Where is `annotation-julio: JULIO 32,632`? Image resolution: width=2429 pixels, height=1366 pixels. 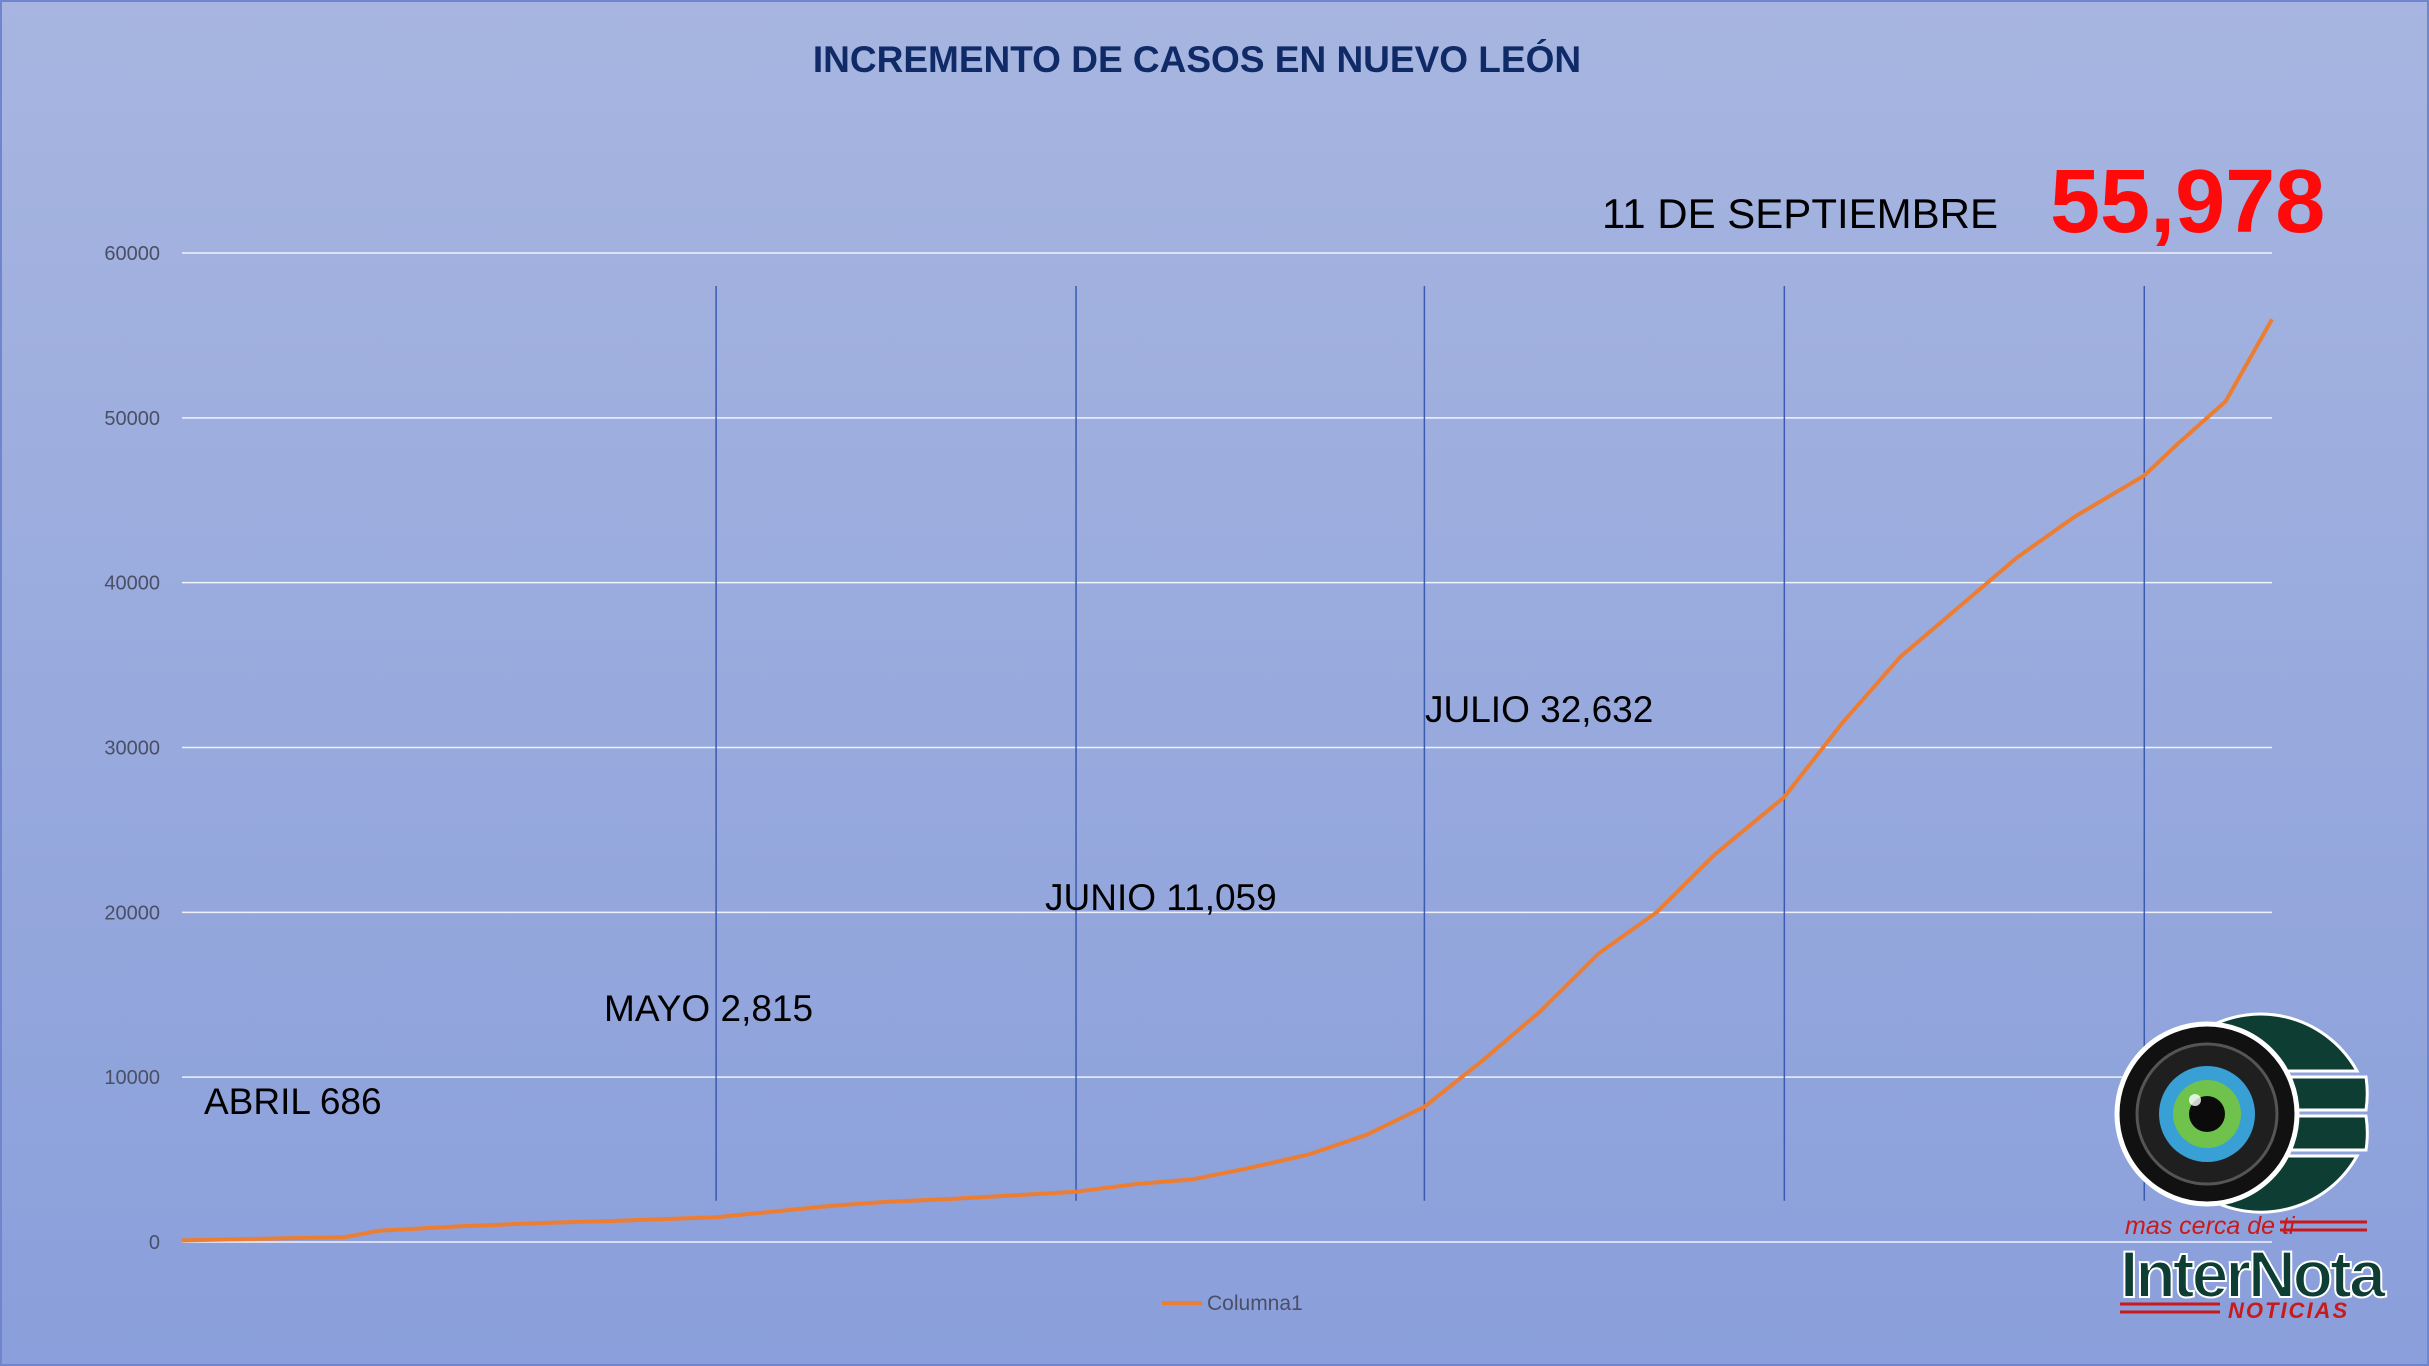
annotation-julio: JULIO 32,632 is located at coordinates (1539, 709).